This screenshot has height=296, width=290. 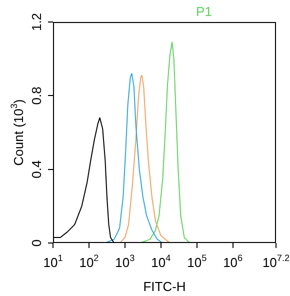 What do you see at coordinates (204, 11) in the screenshot?
I see `text: P1` at bounding box center [204, 11].